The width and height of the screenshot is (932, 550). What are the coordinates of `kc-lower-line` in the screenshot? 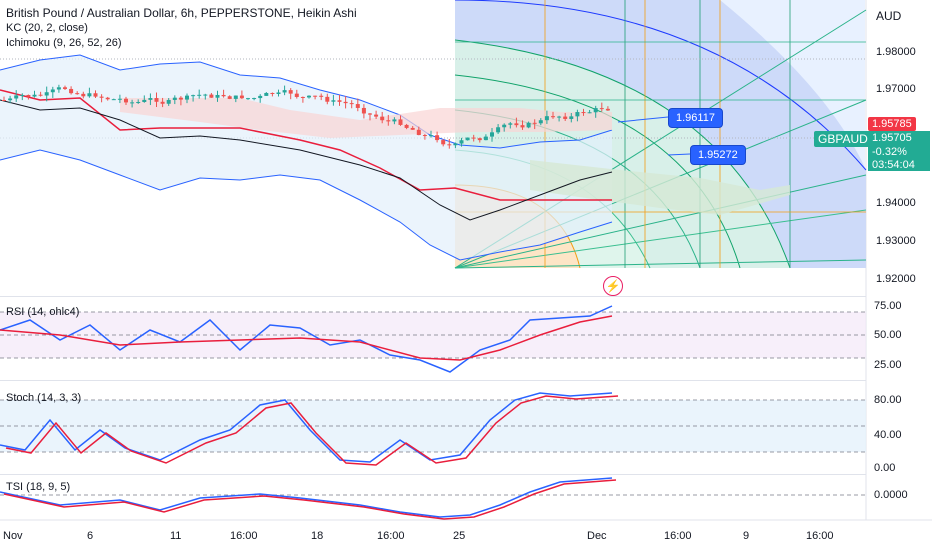 It's located at (306, 205).